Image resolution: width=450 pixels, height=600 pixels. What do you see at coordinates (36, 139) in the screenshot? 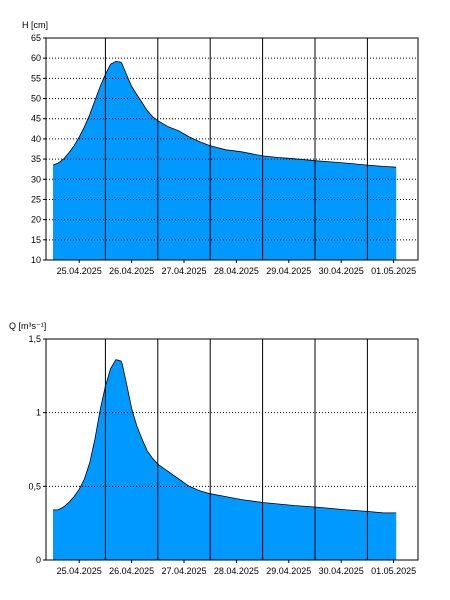
I see `y-tick-label: 40` at bounding box center [36, 139].